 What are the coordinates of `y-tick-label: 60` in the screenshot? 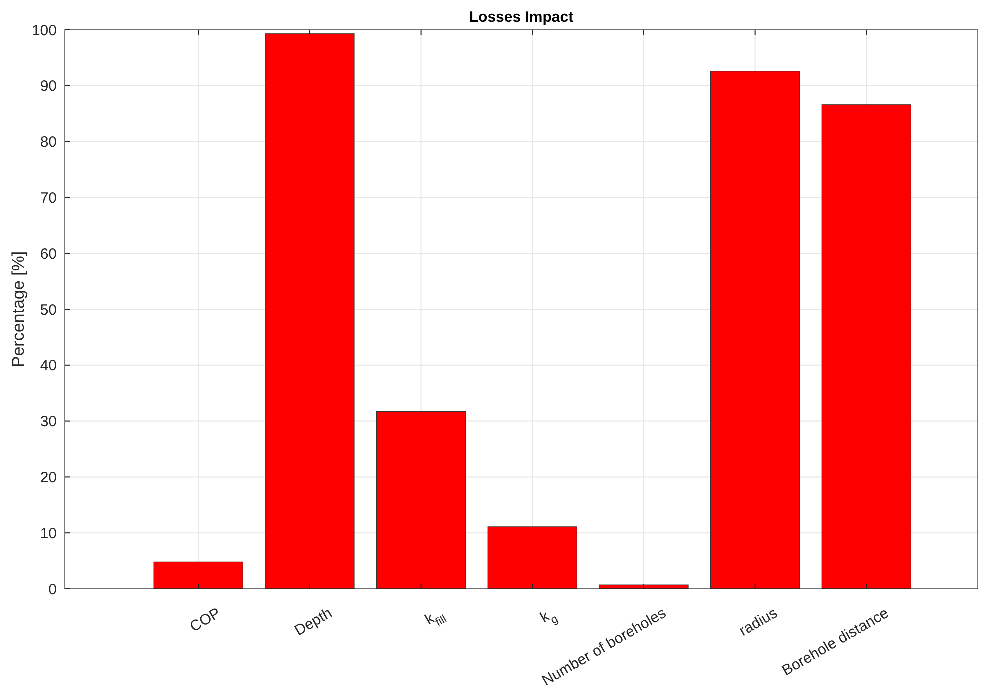 It's located at (48, 254).